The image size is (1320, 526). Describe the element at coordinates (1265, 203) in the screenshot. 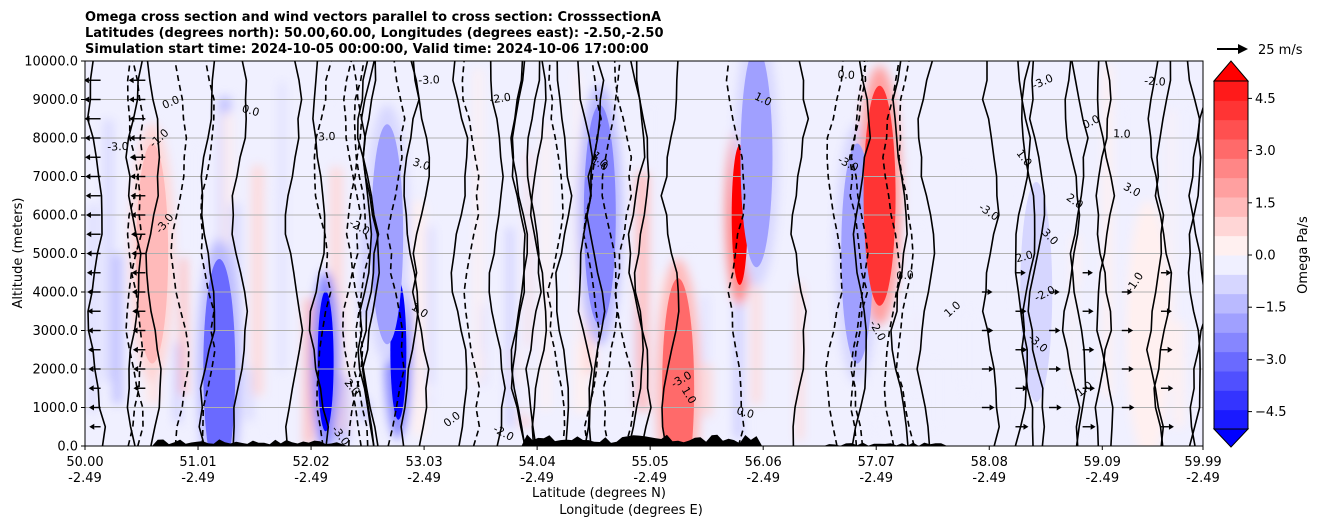

I see `colorbar-tick-label: 1.5` at that location.